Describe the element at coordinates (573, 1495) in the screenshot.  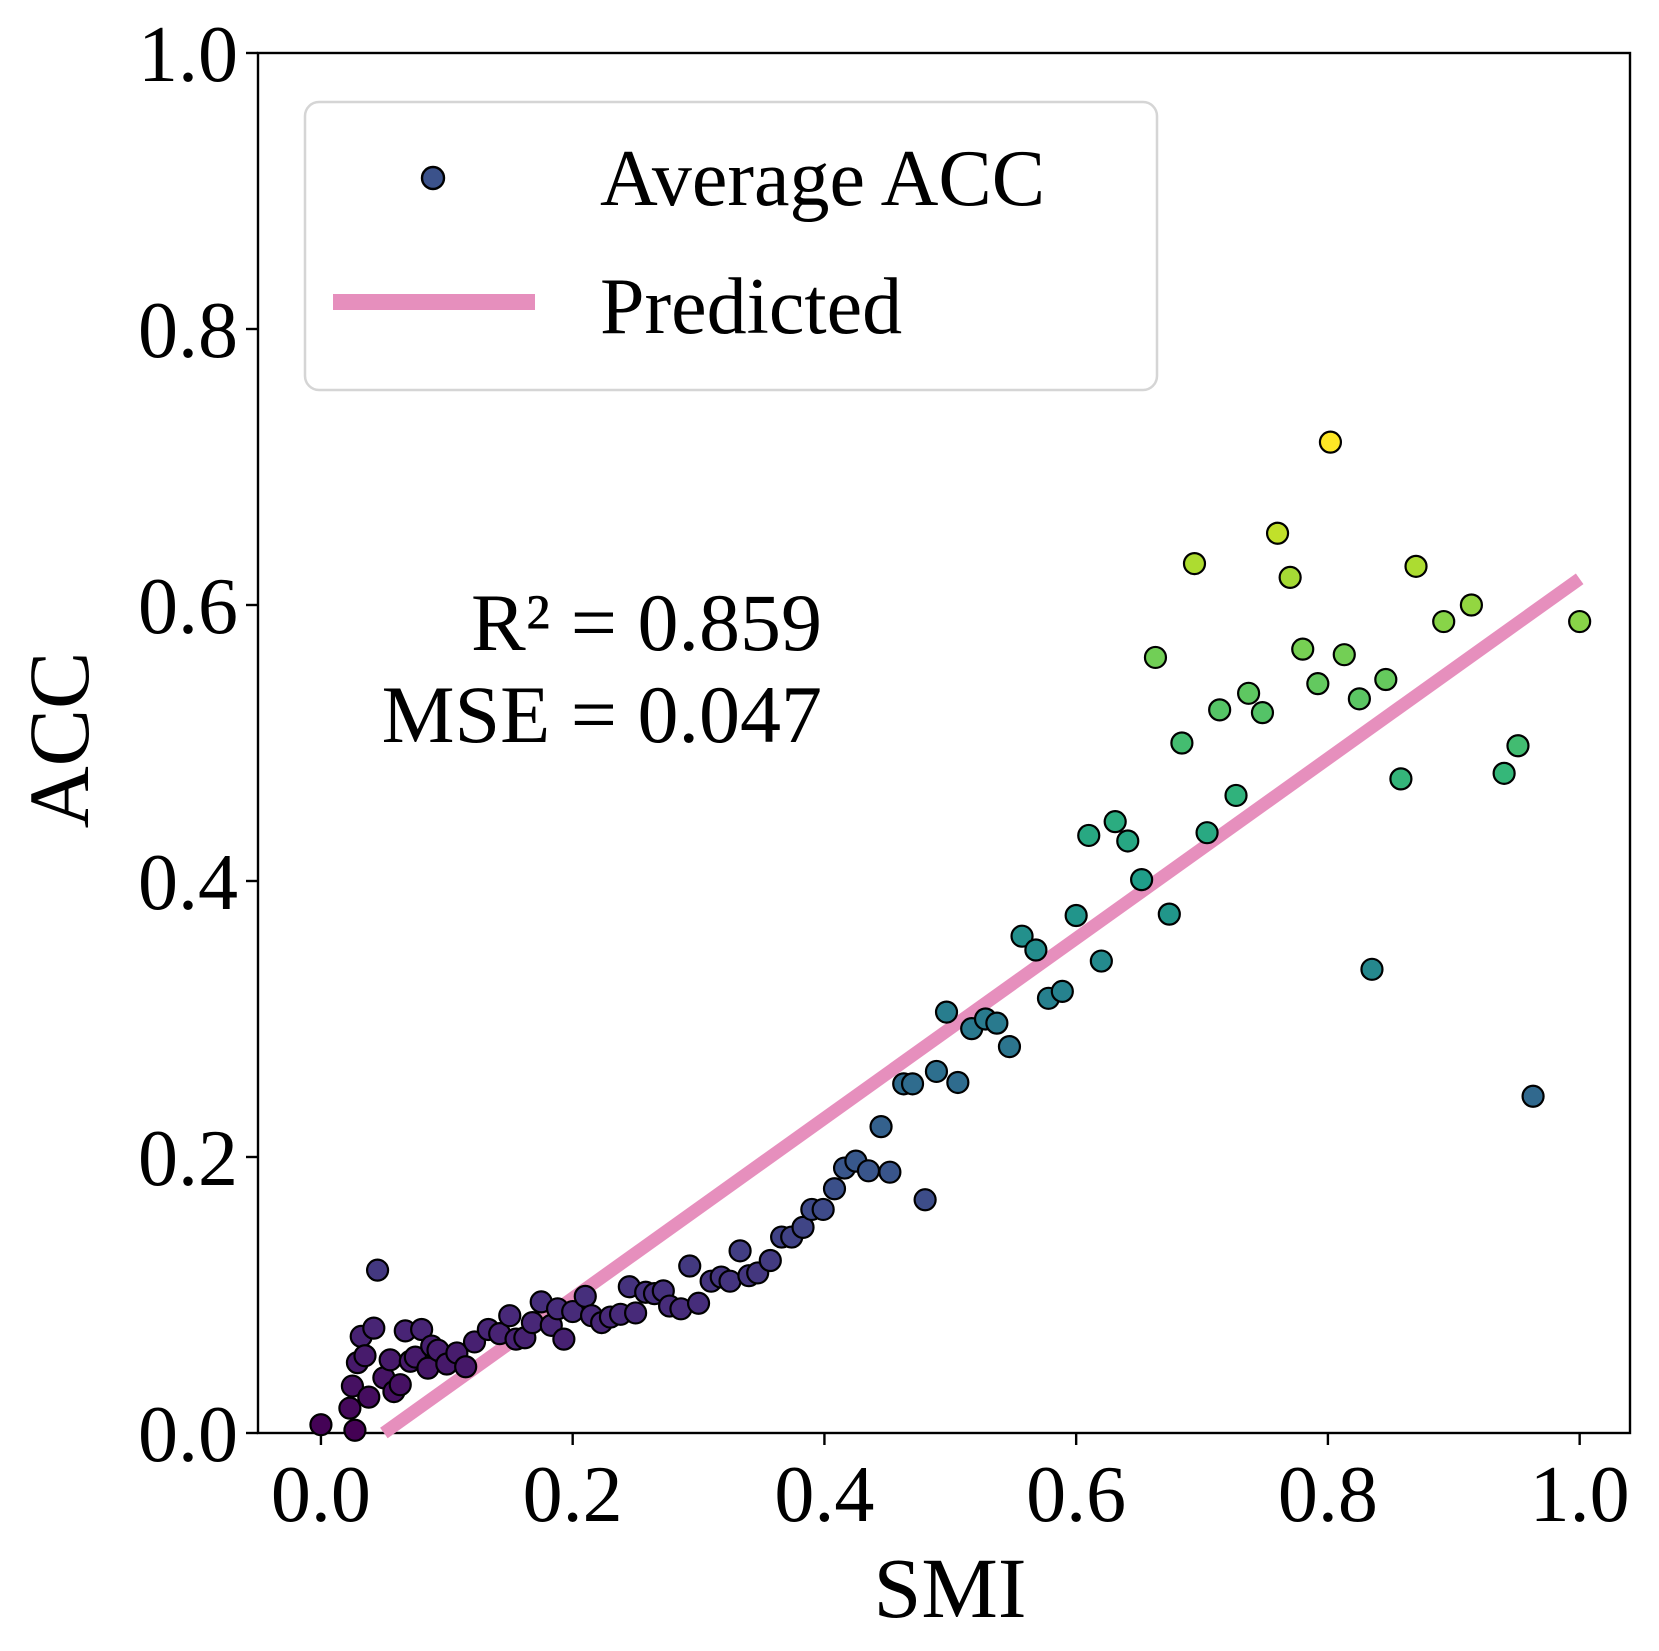
I see `x-tick-label: 0.2` at that location.